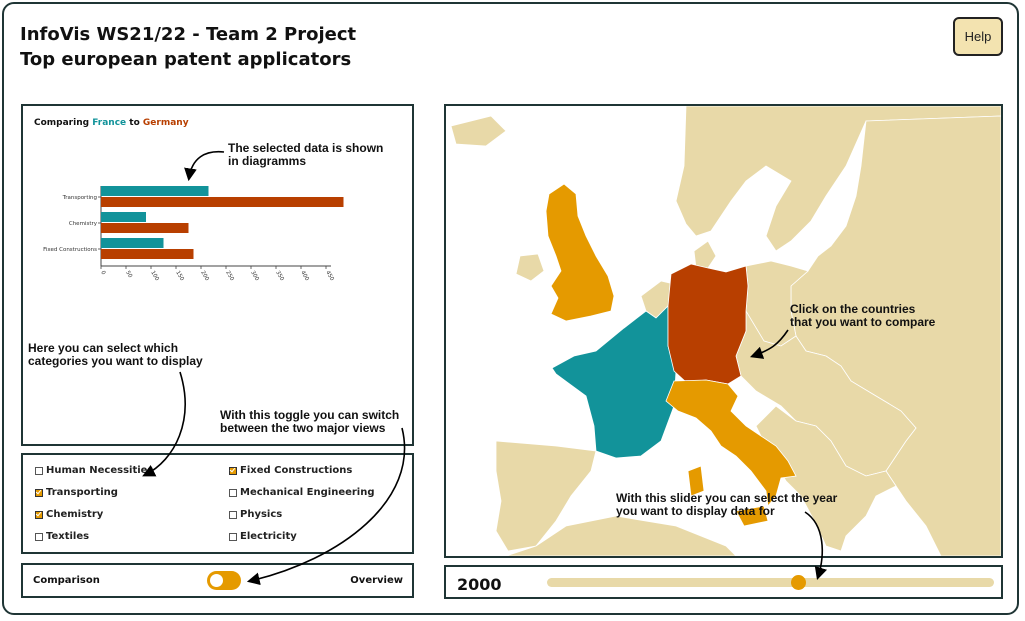 This screenshot has height=621, width=1025. I want to click on comparison-prefix: Comparing, so click(63, 123).